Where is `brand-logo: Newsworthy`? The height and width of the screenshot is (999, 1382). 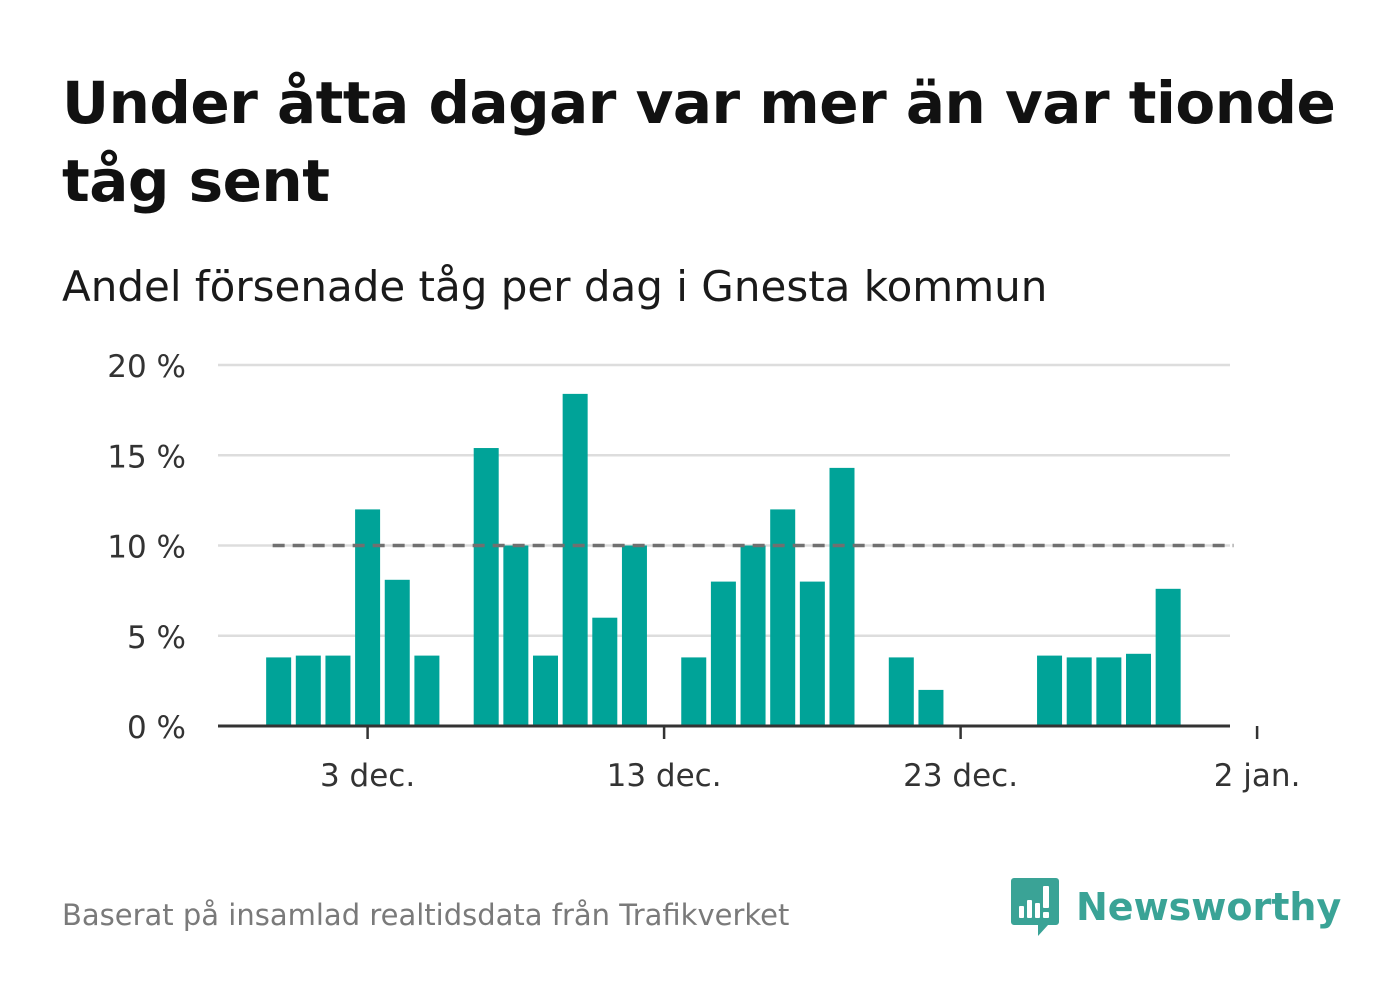
brand-logo: Newsworthy is located at coordinates (1175, 907).